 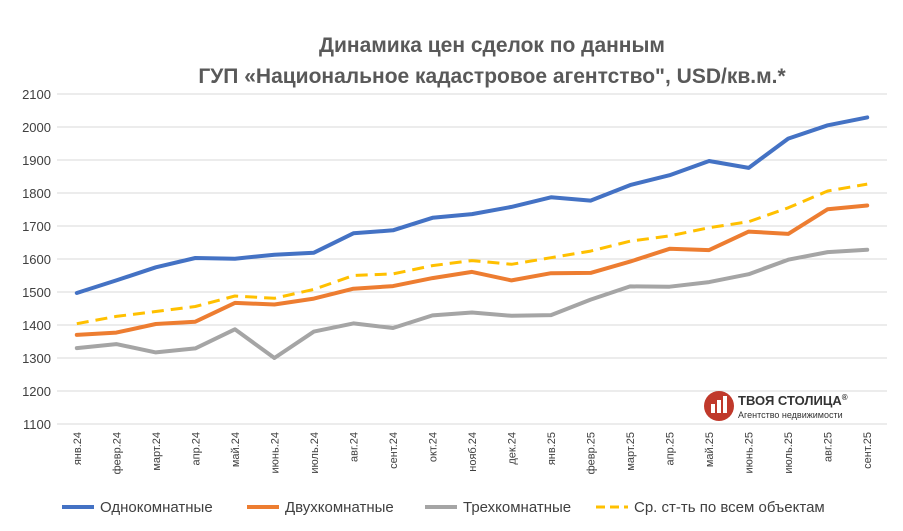 What do you see at coordinates (315, 453) in the screenshot?
I see `x-tick-label: июль.24` at bounding box center [315, 453].